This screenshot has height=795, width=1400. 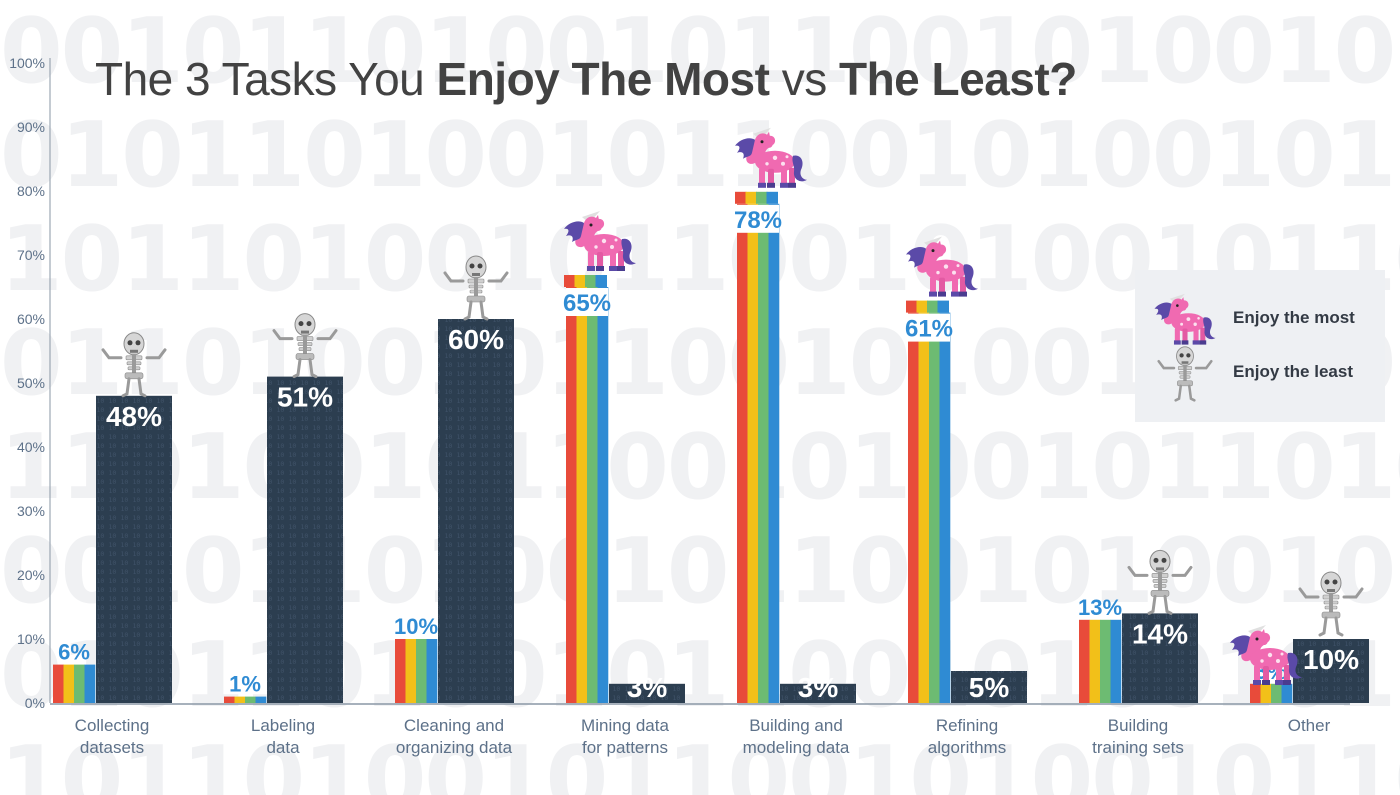 What do you see at coordinates (305, 397) in the screenshot?
I see `bar-least-value-label: 51%` at bounding box center [305, 397].